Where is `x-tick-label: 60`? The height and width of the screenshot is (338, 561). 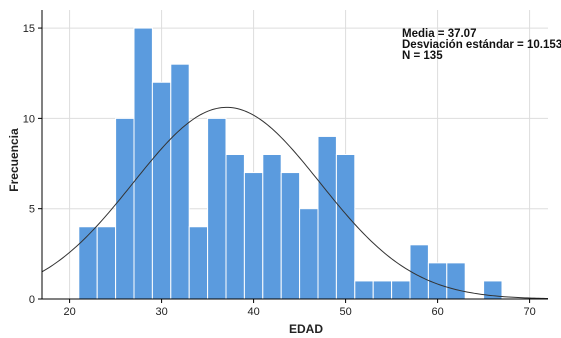
x-tick-label: 60 is located at coordinates (437, 312).